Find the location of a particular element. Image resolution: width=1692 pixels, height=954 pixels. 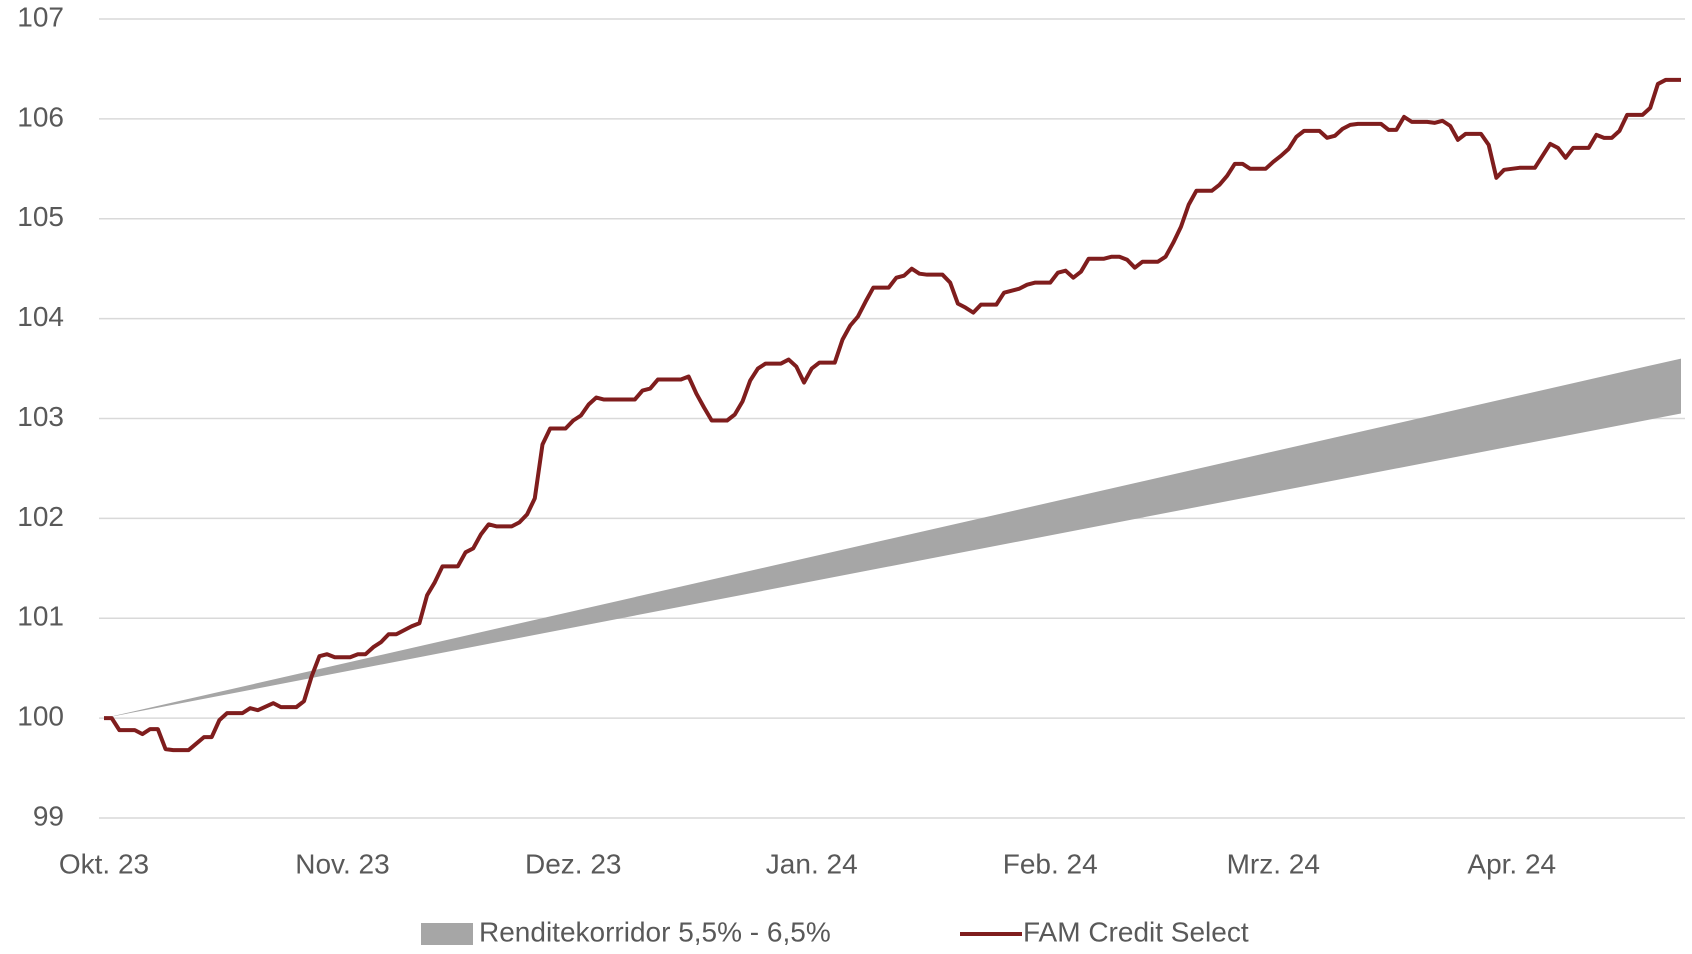

y-tick-label: 105 is located at coordinates (40, 216).